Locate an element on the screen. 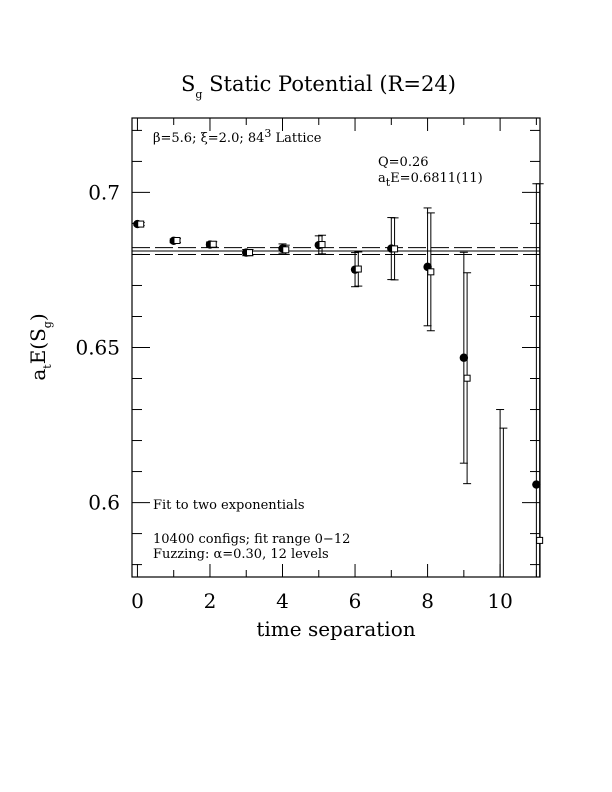 The width and height of the screenshot is (612, 792). x-tick-label: 4 is located at coordinates (282, 601).